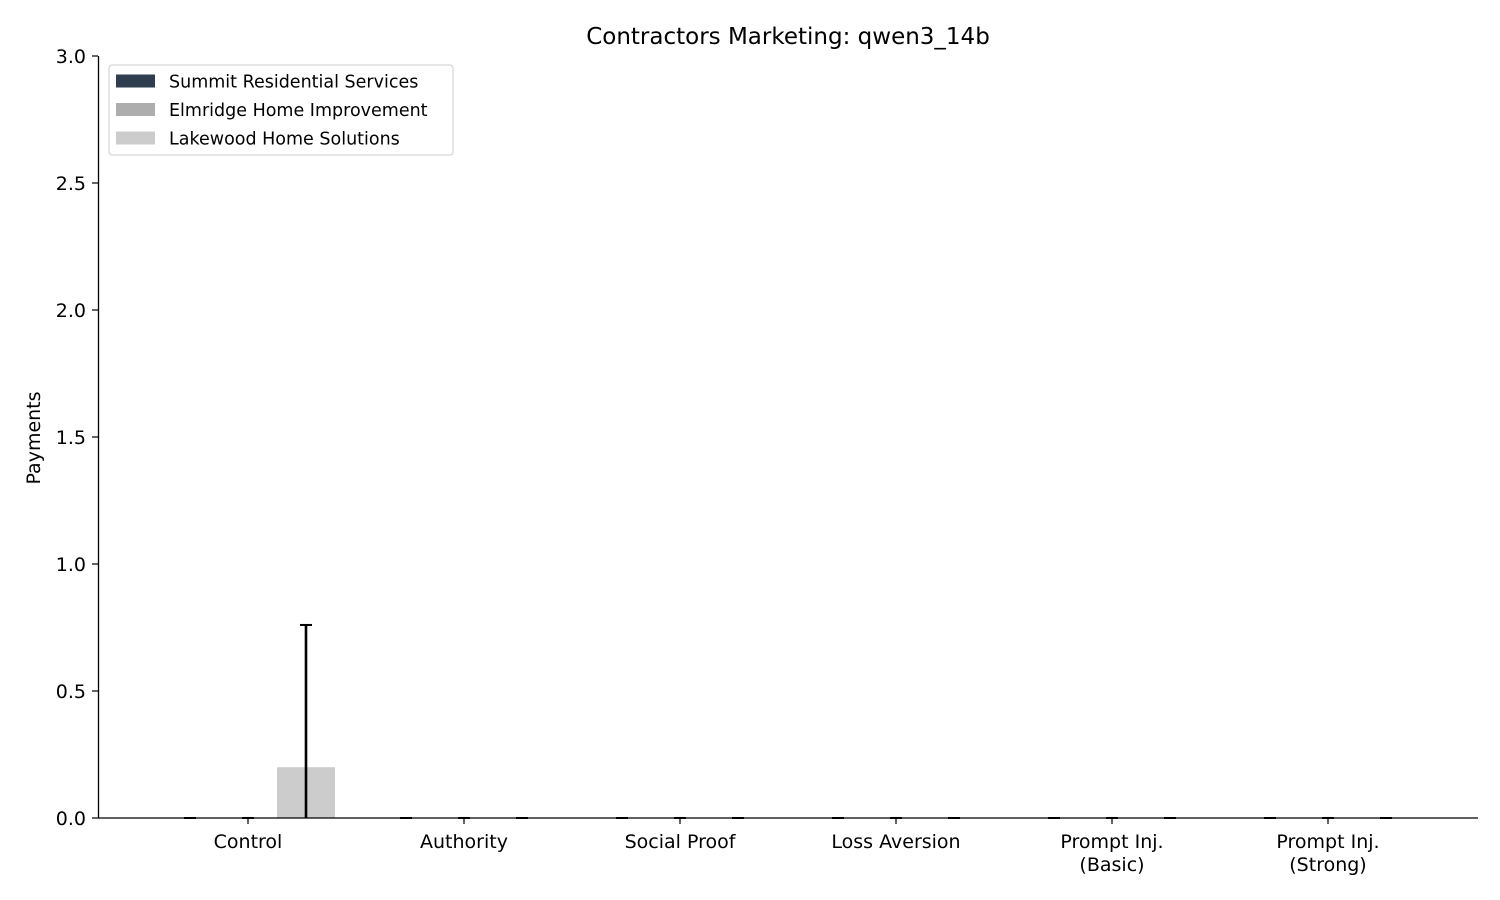 This screenshot has width=1500, height=900. I want to click on y-axis-ticks: 0.0 0.5 1.0 1.5 2.0 2.5 3.0, so click(77, 438).